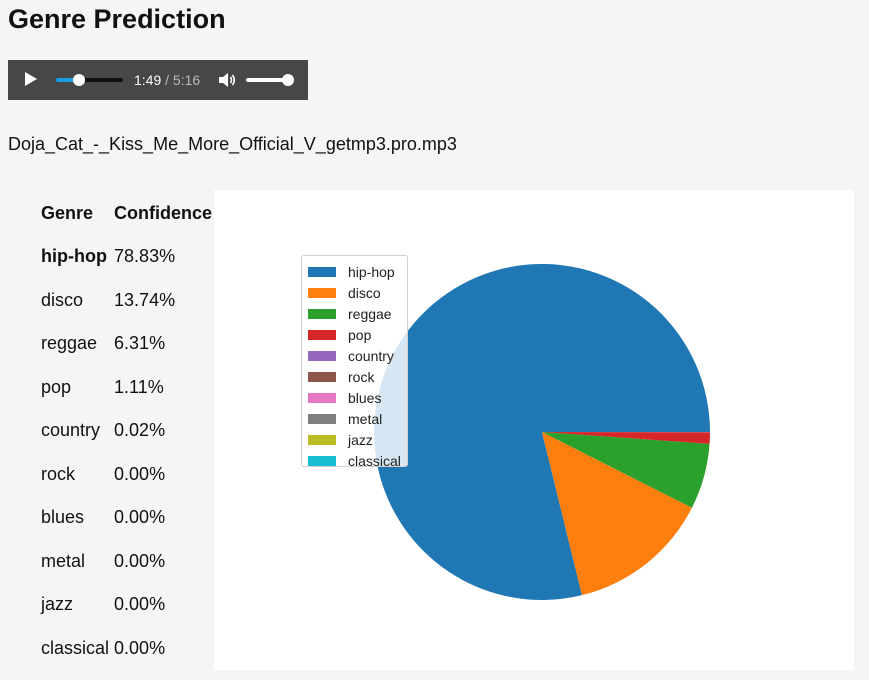 The width and height of the screenshot is (869, 680). What do you see at coordinates (370, 313) in the screenshot?
I see `legend-label: reggae` at bounding box center [370, 313].